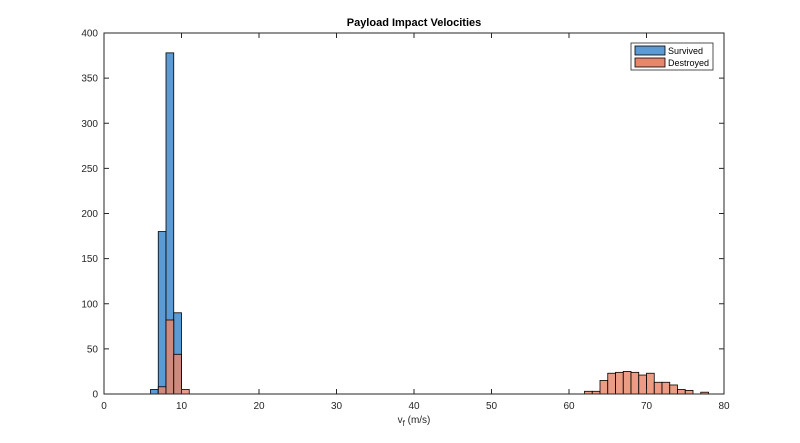 This screenshot has width=800, height=443. What do you see at coordinates (89, 214) in the screenshot?
I see `y-tick-label: 200` at bounding box center [89, 214].